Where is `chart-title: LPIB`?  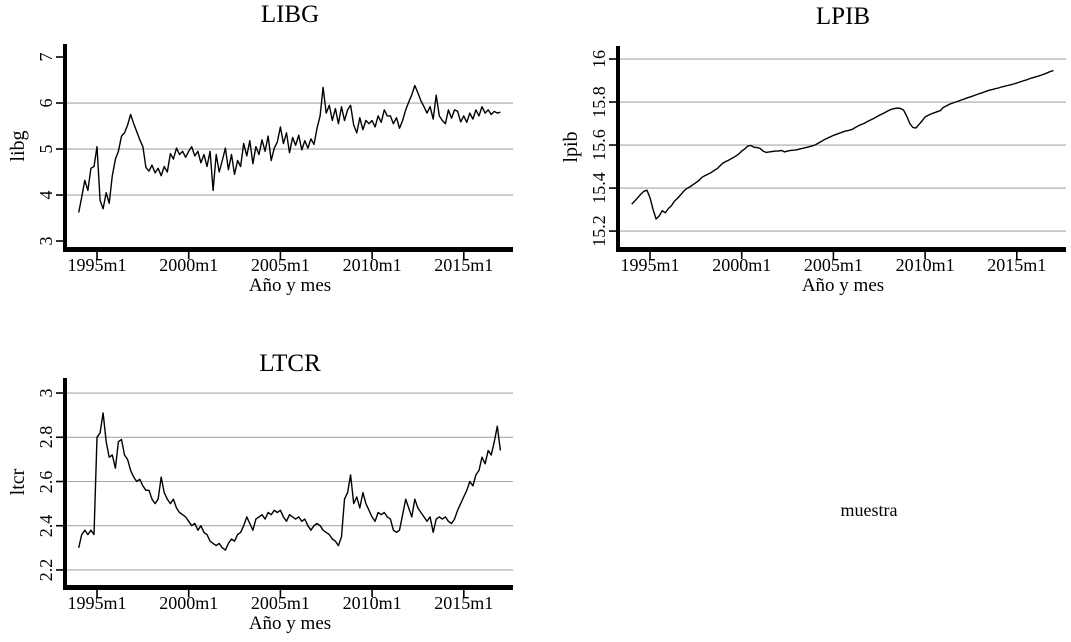 chart-title: LPIB is located at coordinates (843, 16).